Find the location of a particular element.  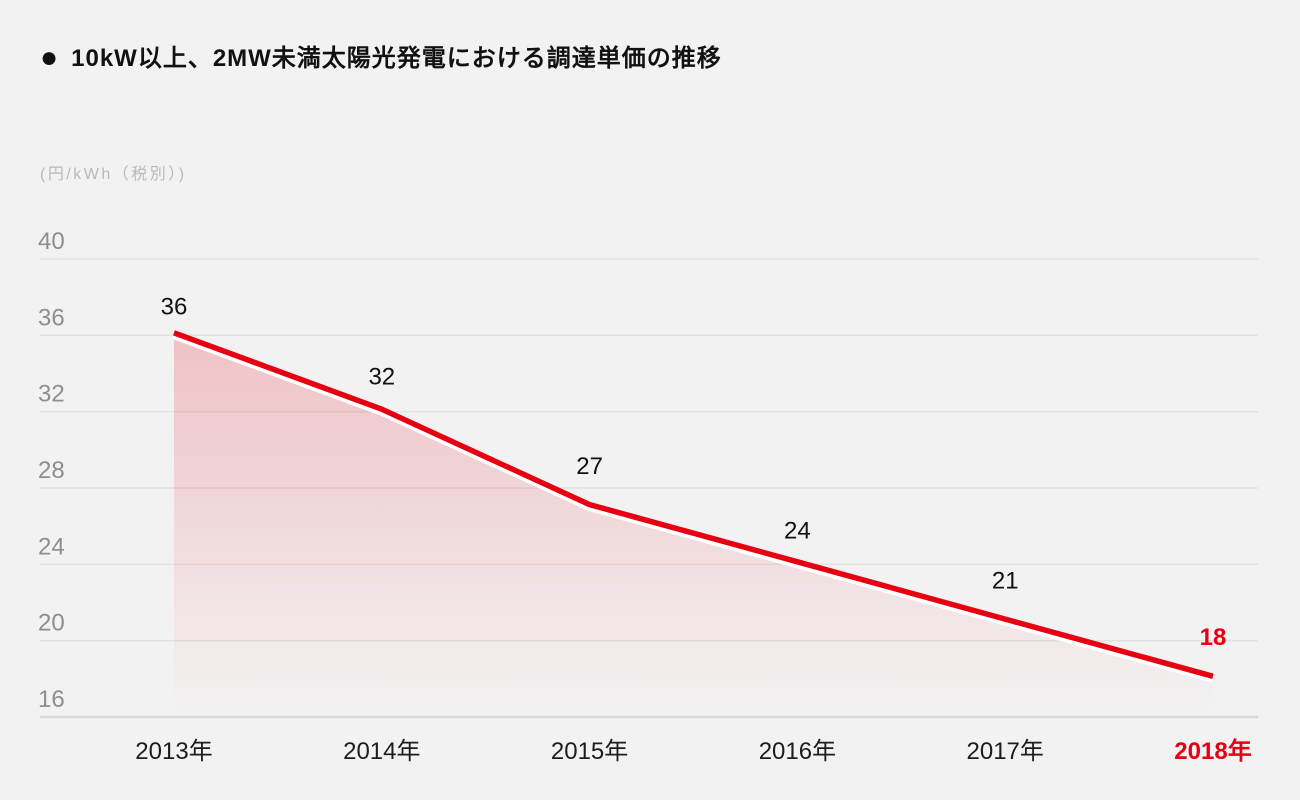

chart-title: 10kW以上、2MW未満太陽光発電における調達単価の推移 is located at coordinates (396, 58).